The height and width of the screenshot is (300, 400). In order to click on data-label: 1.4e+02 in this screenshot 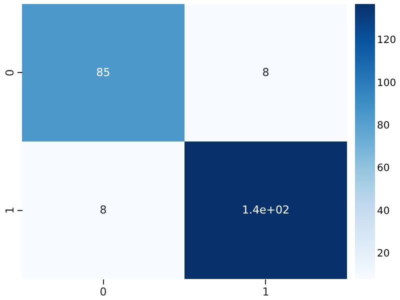, I will do `click(266, 209)`.